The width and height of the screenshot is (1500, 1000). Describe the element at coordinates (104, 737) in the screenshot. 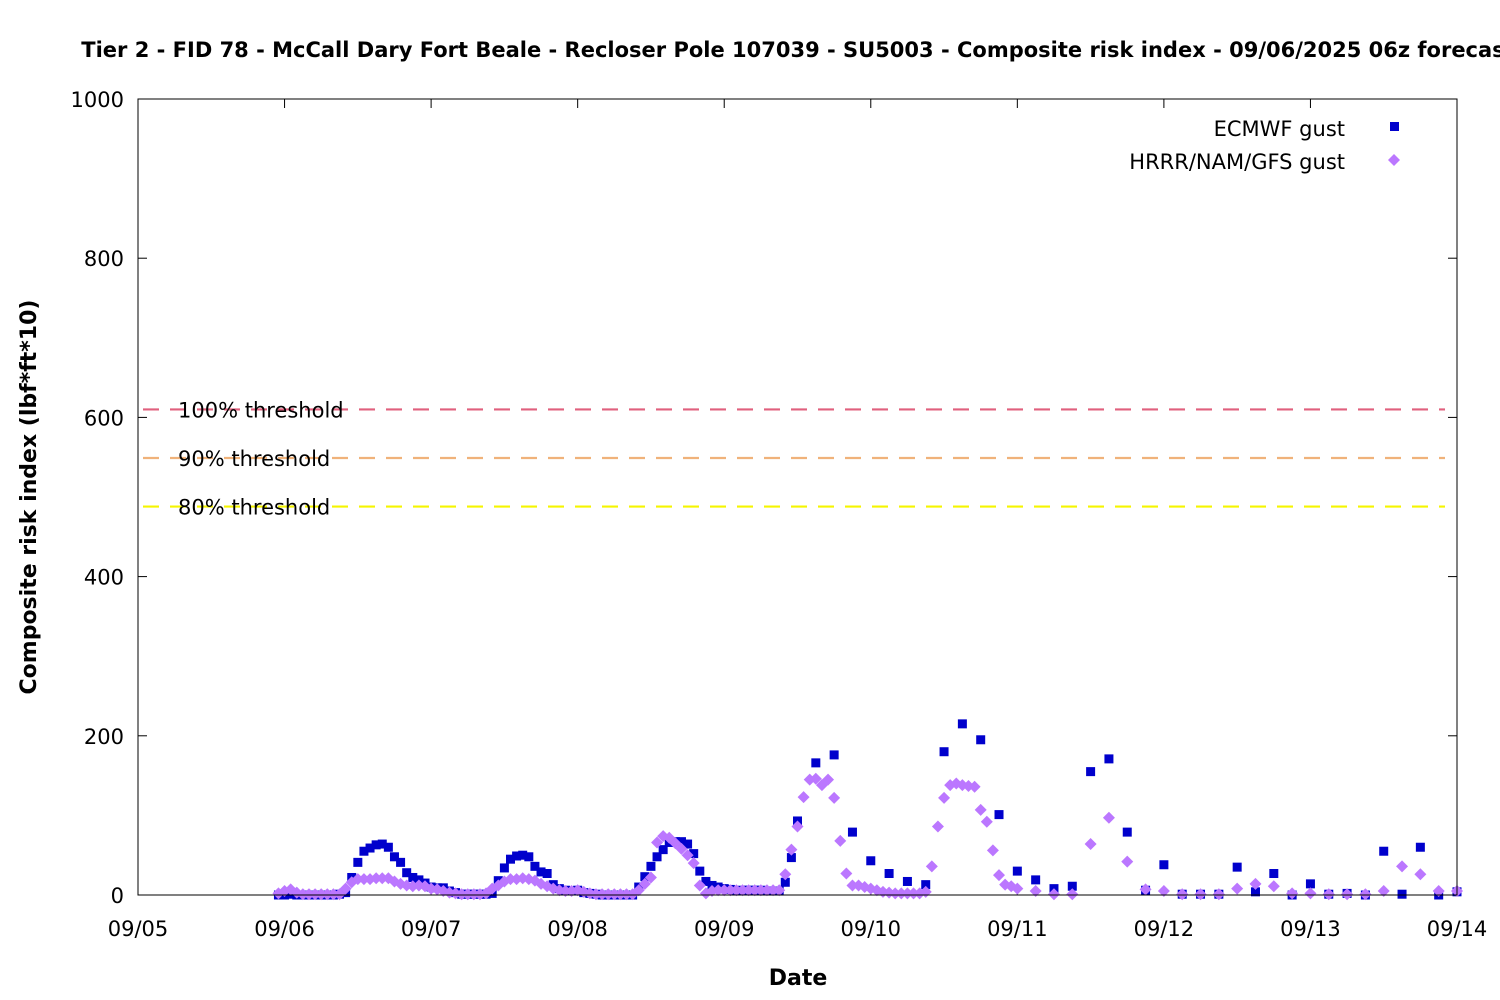

I see `y-tick-label: 200` at that location.